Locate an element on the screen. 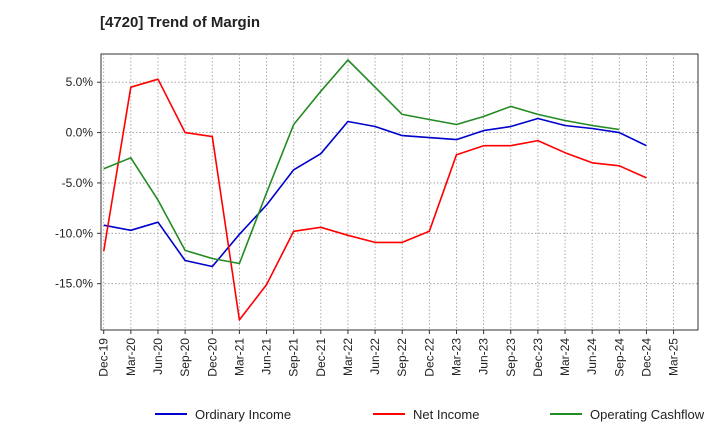 The image size is (720, 440). x-tick-label: Mar-23 is located at coordinates (456, 357).